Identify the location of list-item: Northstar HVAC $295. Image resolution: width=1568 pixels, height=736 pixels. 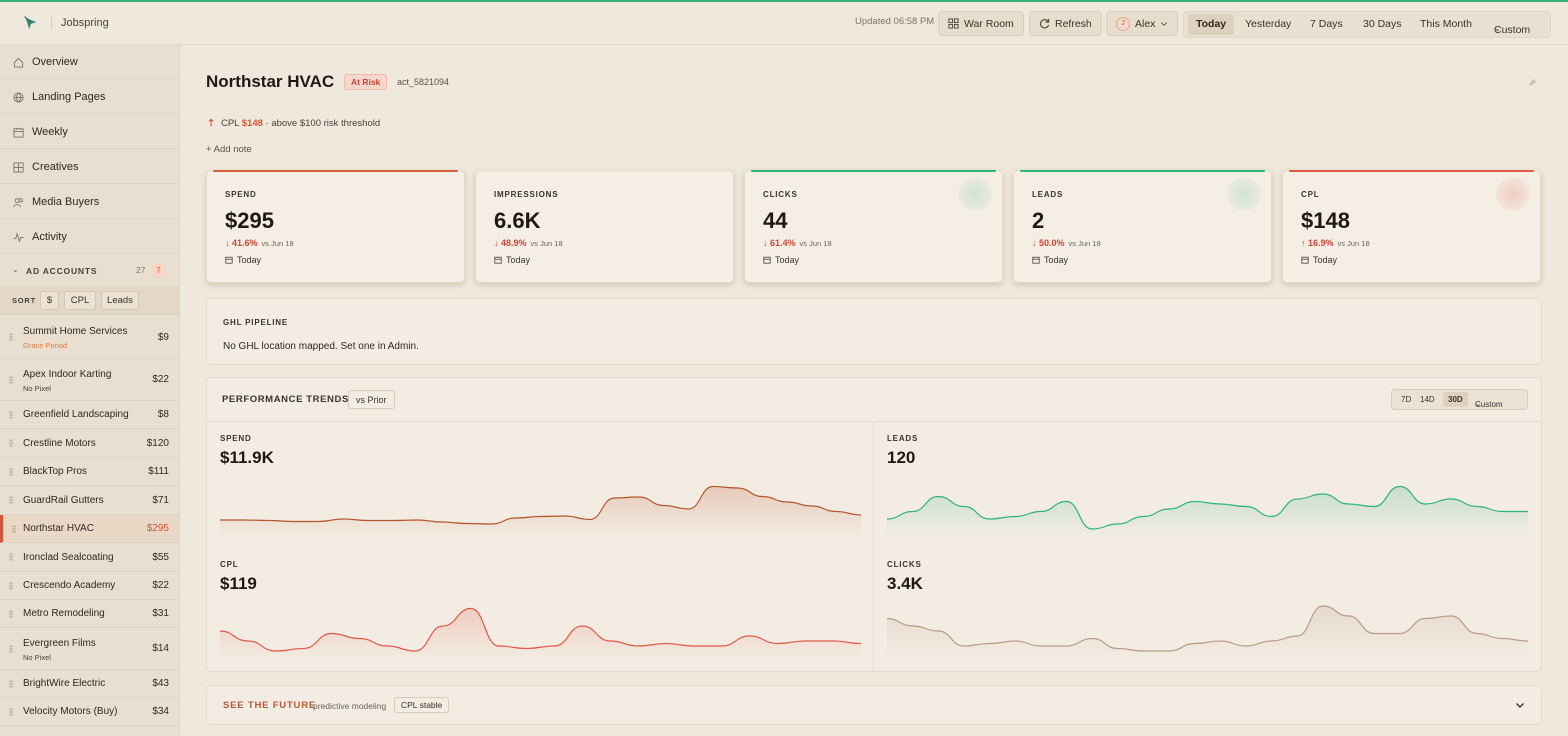
(89, 529).